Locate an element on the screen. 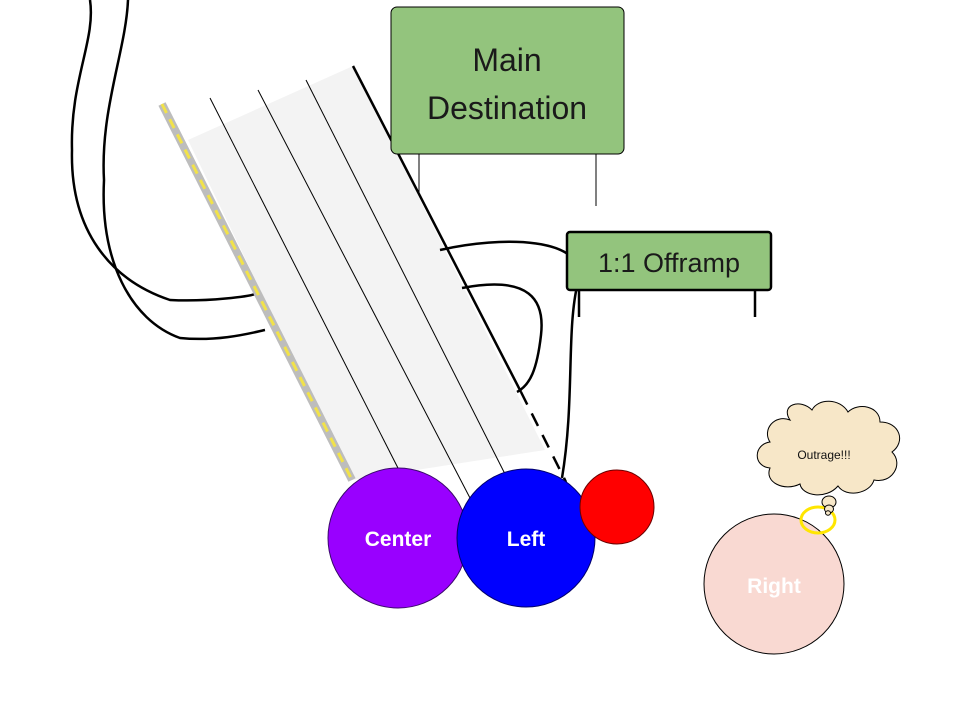 The height and width of the screenshot is (720, 960). offramp-sign-label: 1:1 Offramp is located at coordinates (669, 263).